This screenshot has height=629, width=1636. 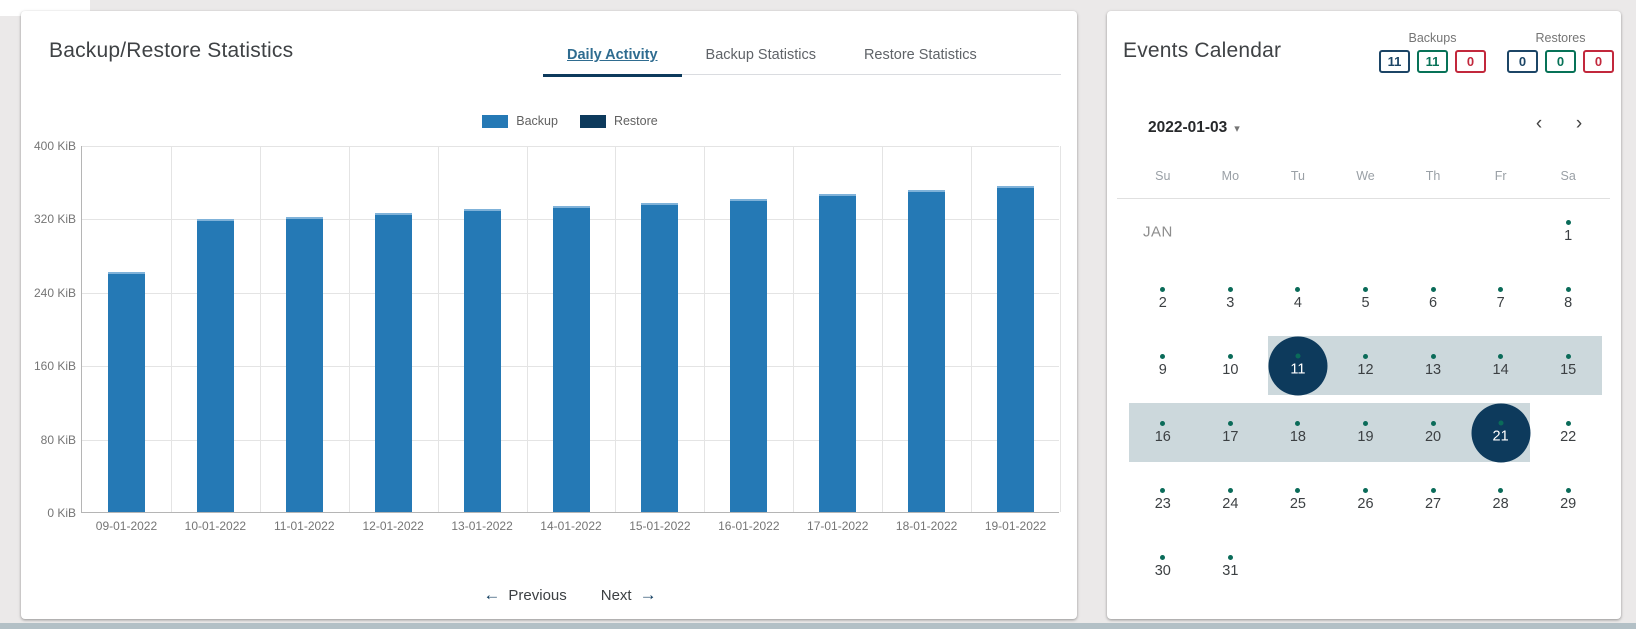 I want to click on calendar-day-12: 12, so click(x=1366, y=365).